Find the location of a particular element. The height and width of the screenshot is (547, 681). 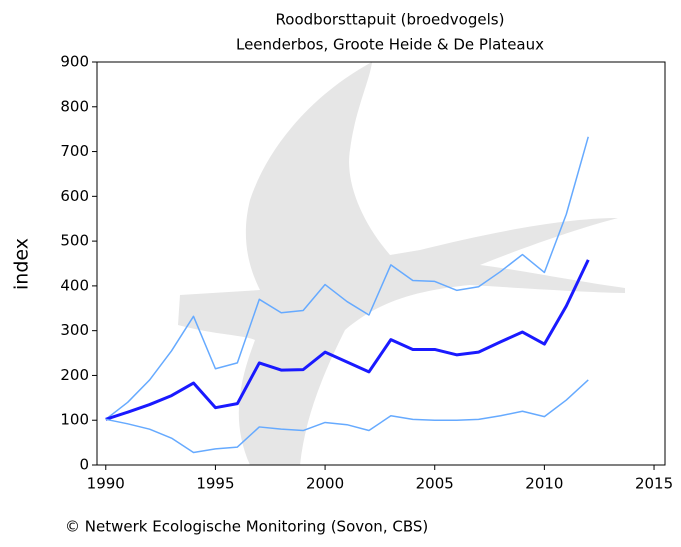

x-tick-label: 2000 is located at coordinates (325, 484).